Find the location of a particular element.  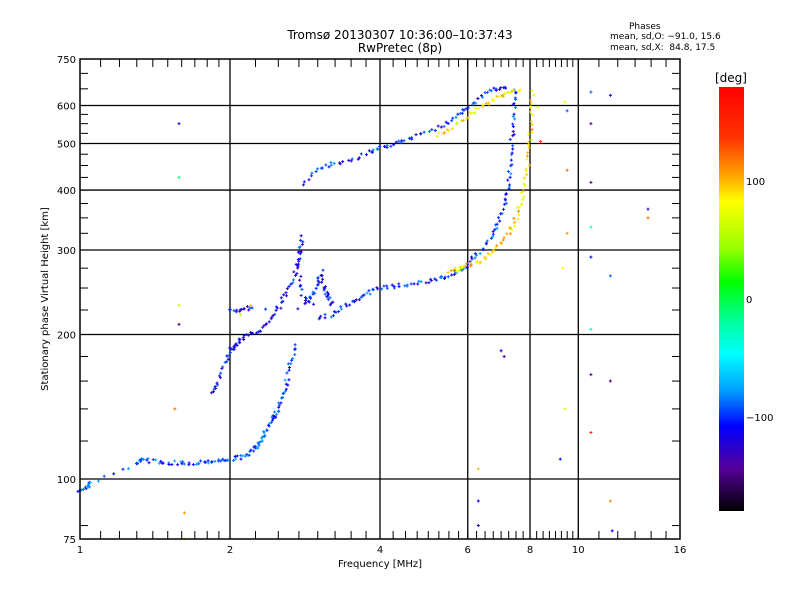

x-tick-label: 4 is located at coordinates (380, 550).